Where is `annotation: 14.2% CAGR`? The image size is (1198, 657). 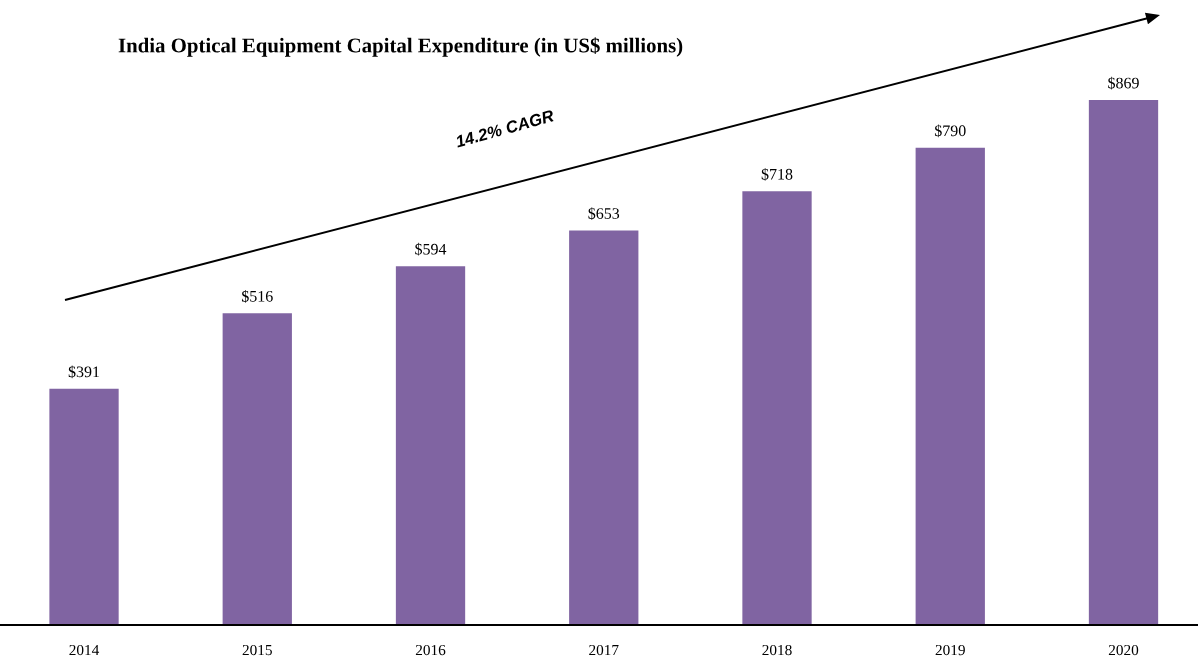 annotation: 14.2% CAGR is located at coordinates (504, 128).